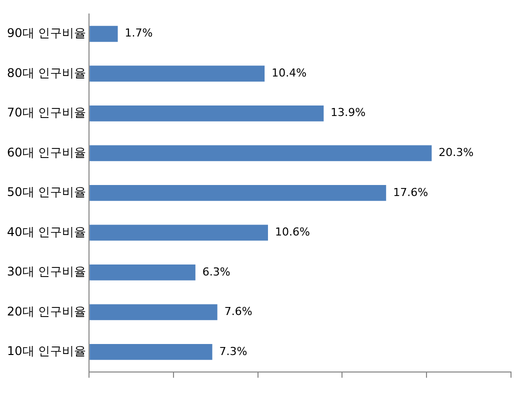  I want to click on y-tick-label: 50대 인구비율, so click(46, 192).